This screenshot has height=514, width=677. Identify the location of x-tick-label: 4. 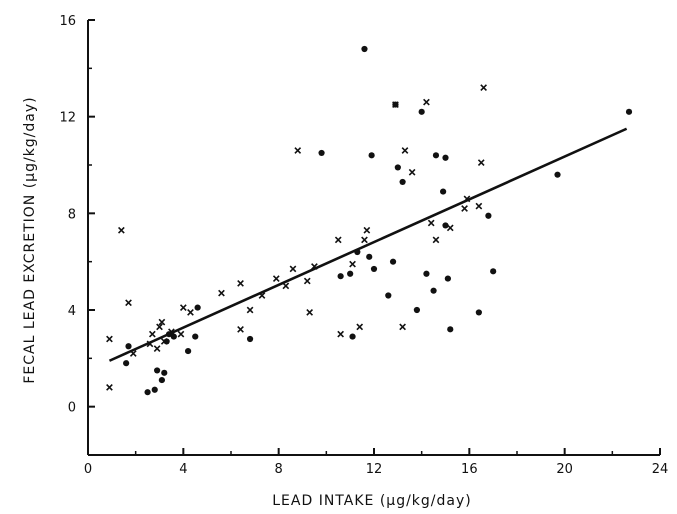
(183, 469).